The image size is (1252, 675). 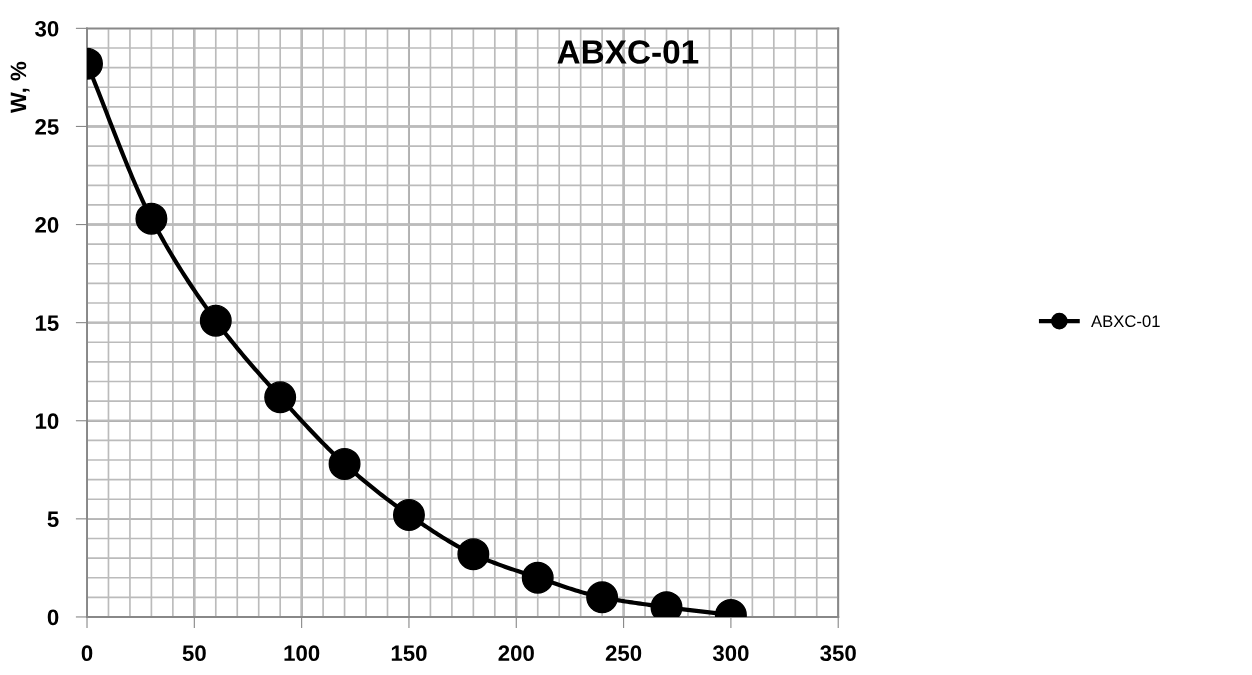 I want to click on x-tick-label: 50, so click(x=194, y=653).